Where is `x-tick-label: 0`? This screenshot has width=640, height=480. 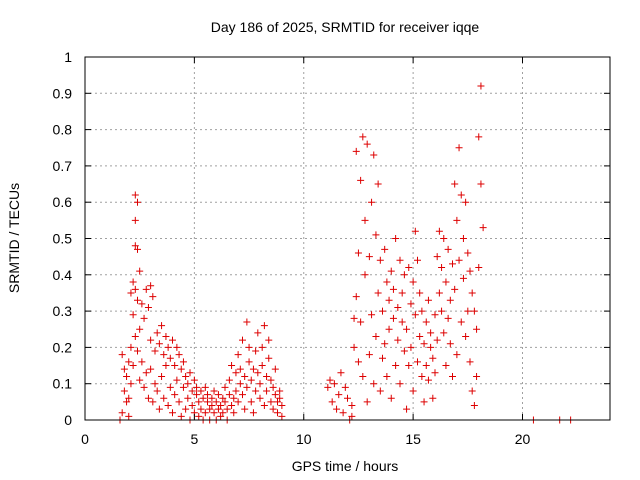 x-tick-label: 0 is located at coordinates (85, 439).